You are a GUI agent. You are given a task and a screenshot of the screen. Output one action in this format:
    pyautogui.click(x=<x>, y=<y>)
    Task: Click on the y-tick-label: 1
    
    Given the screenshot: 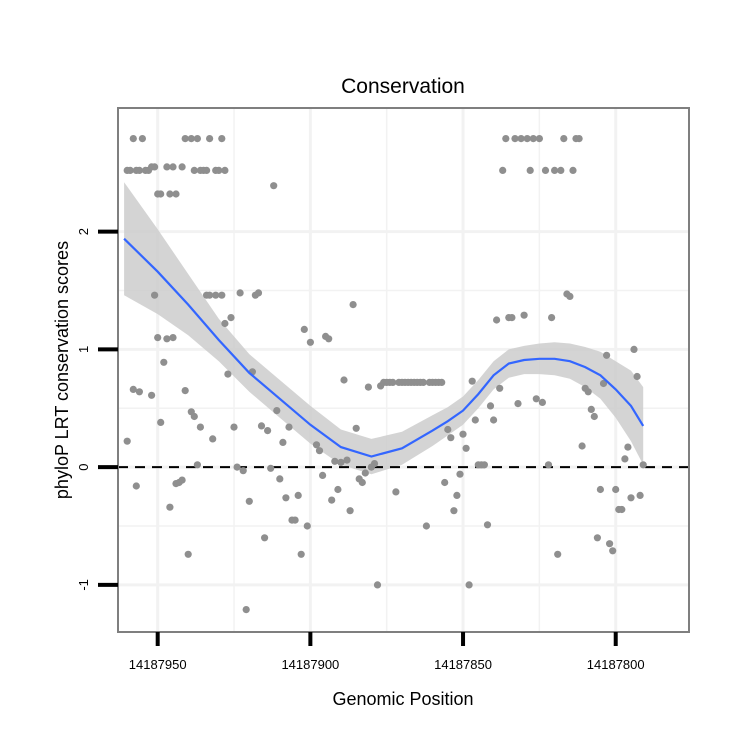 What is the action you would take?
    pyautogui.click(x=83, y=349)
    